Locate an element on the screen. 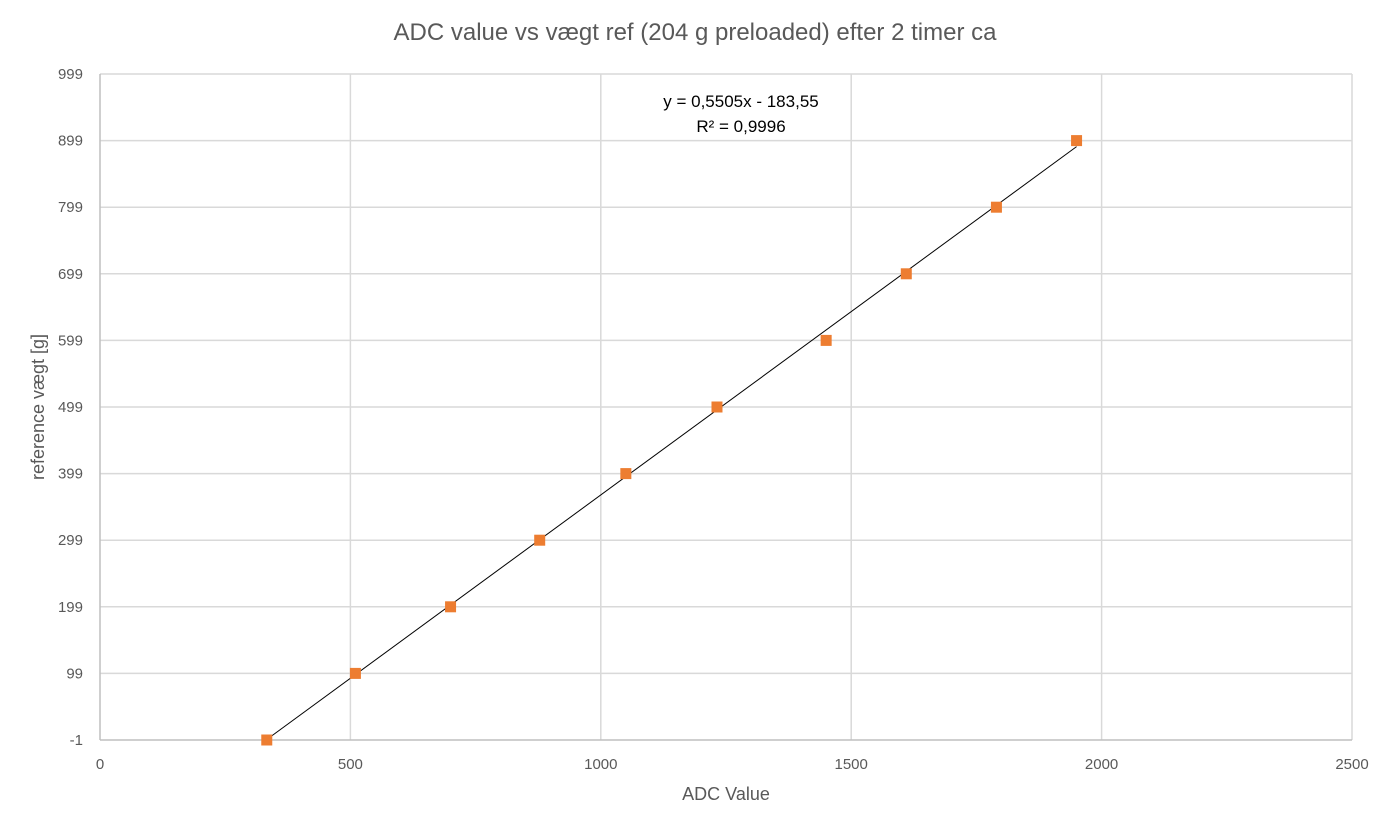  x-tick-label: 1000 is located at coordinates (600, 764).